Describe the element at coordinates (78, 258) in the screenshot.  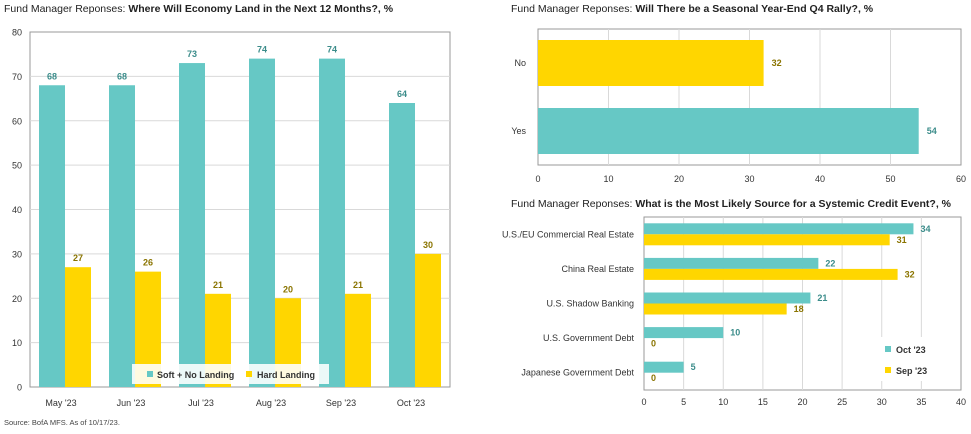
I see `chart1-data-label: 27` at that location.